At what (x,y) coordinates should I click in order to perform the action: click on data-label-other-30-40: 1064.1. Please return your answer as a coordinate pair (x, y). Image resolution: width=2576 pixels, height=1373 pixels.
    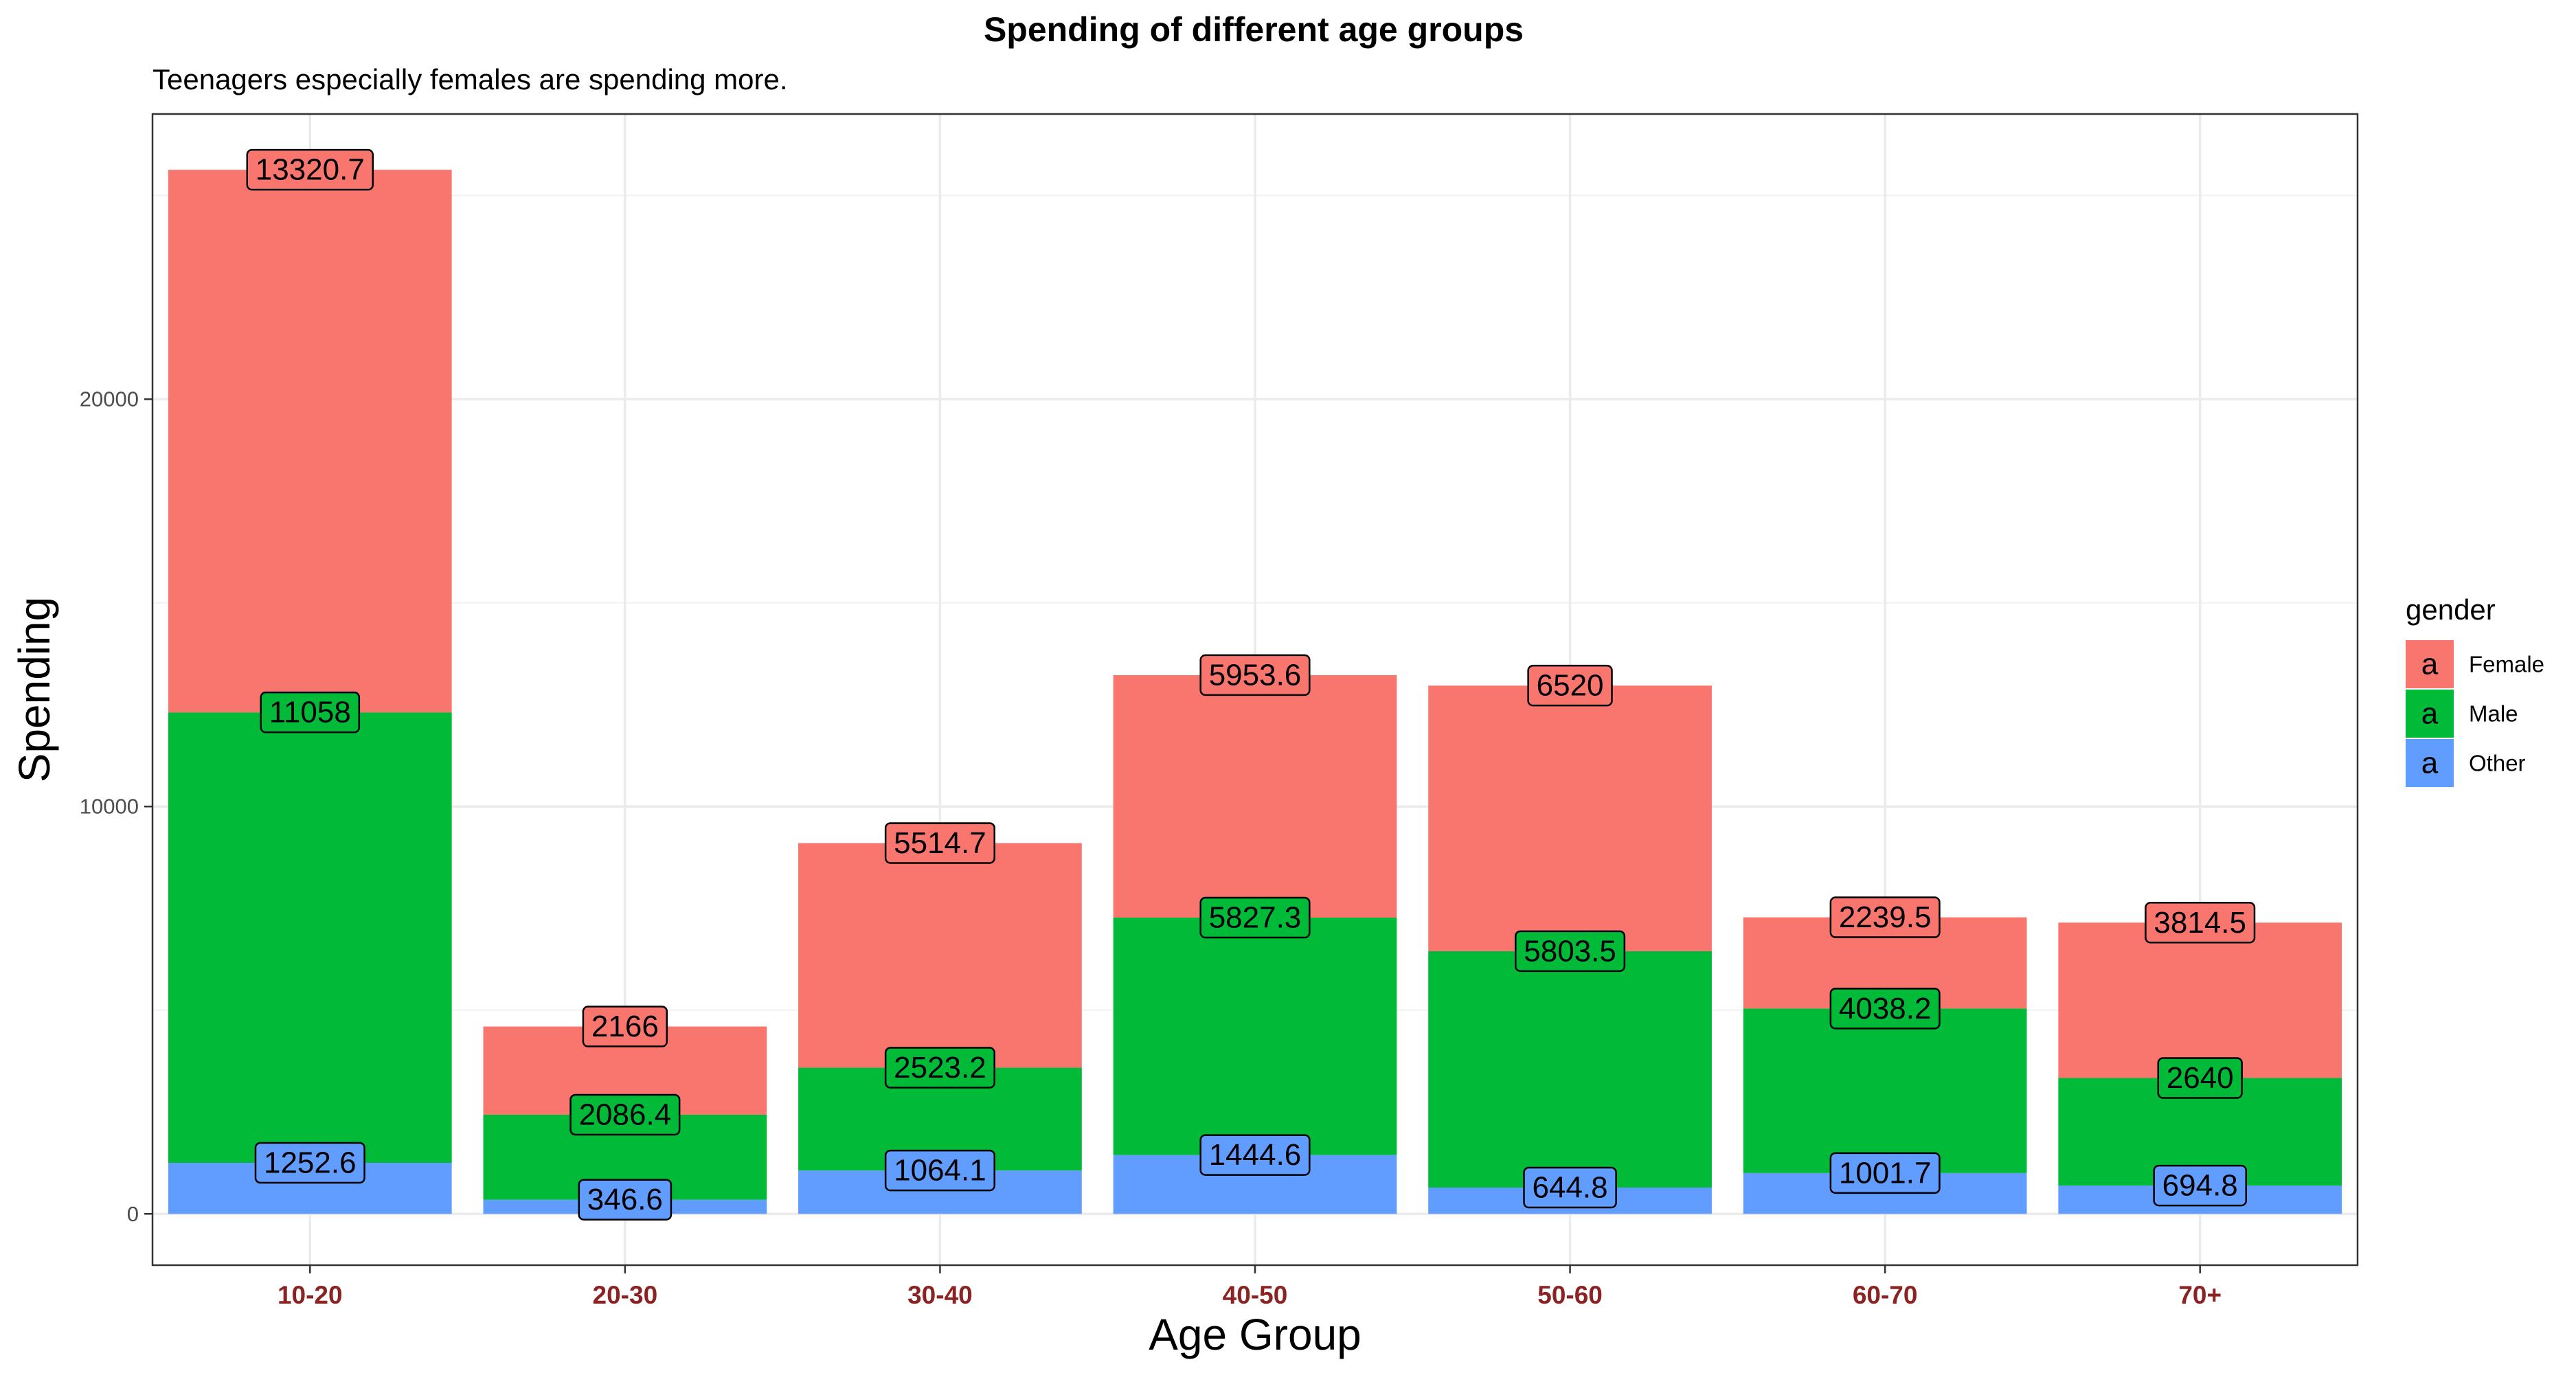
    Looking at the image, I should click on (939, 1170).